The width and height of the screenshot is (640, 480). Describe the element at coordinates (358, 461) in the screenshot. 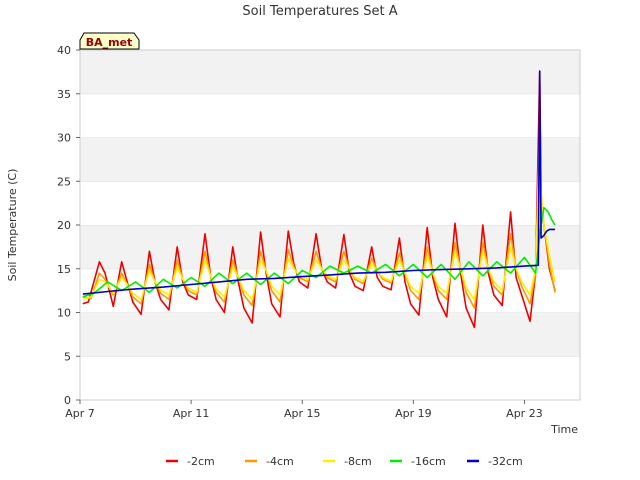

I see `legend-label: -8cm` at that location.